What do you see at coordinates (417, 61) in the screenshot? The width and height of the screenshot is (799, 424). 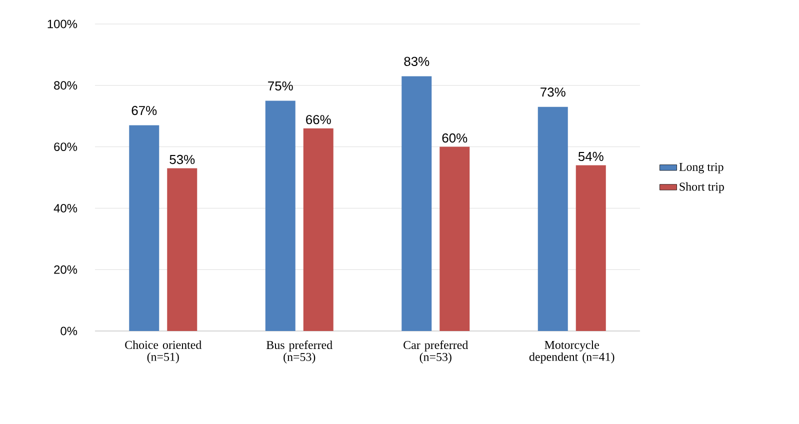 I see `data-label: 83%` at bounding box center [417, 61].